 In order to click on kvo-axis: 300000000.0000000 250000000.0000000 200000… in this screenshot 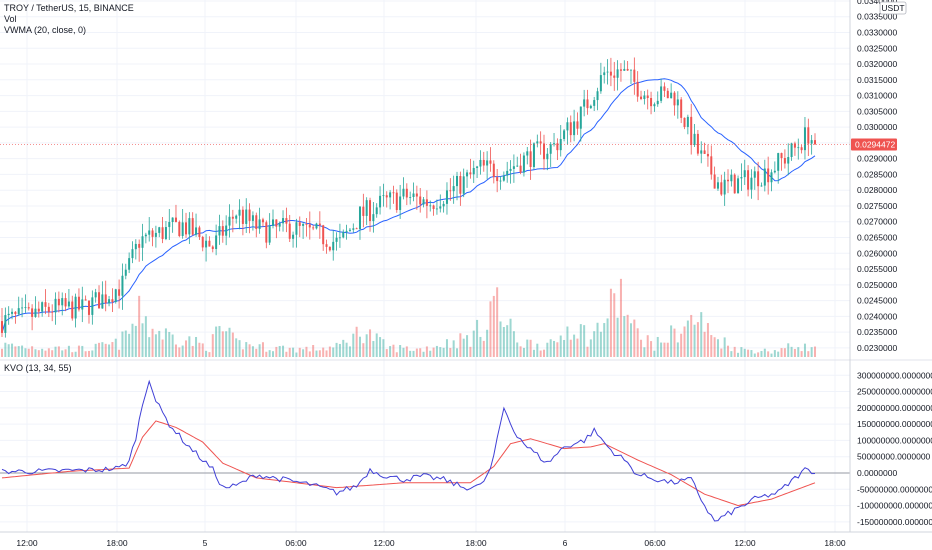, I will do `click(894, 448)`.